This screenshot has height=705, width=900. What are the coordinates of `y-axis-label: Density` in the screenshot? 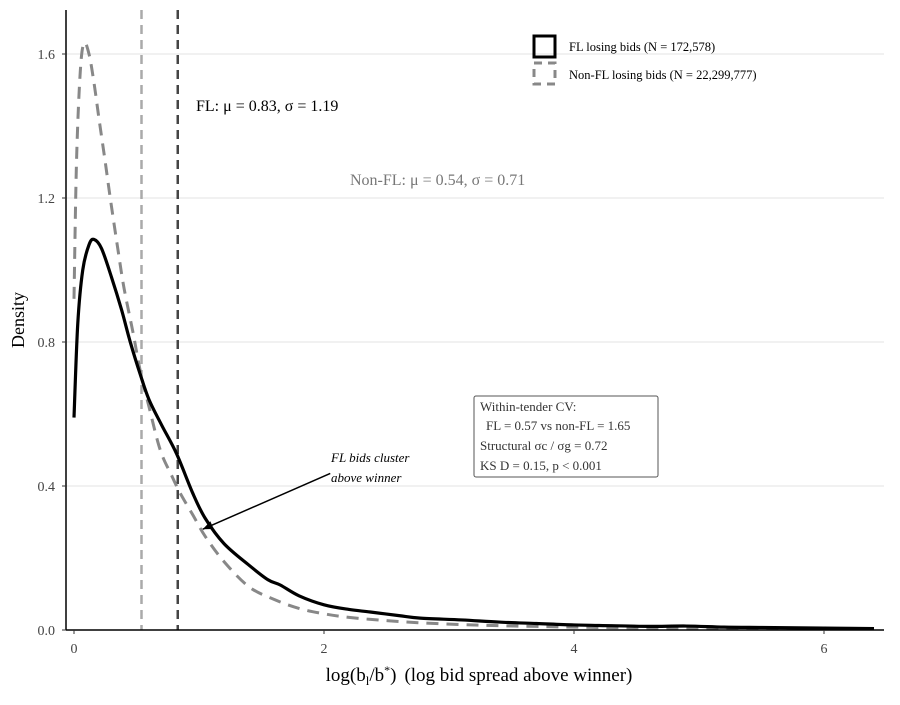 It's located at (18, 320).